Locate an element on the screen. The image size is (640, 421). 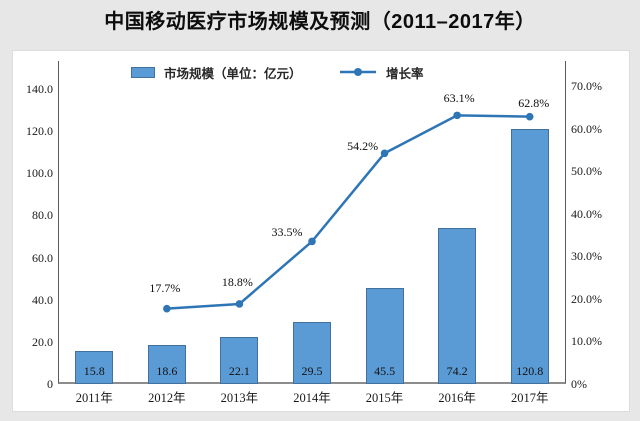
bar-value-label: 120.8 is located at coordinates (530, 371).